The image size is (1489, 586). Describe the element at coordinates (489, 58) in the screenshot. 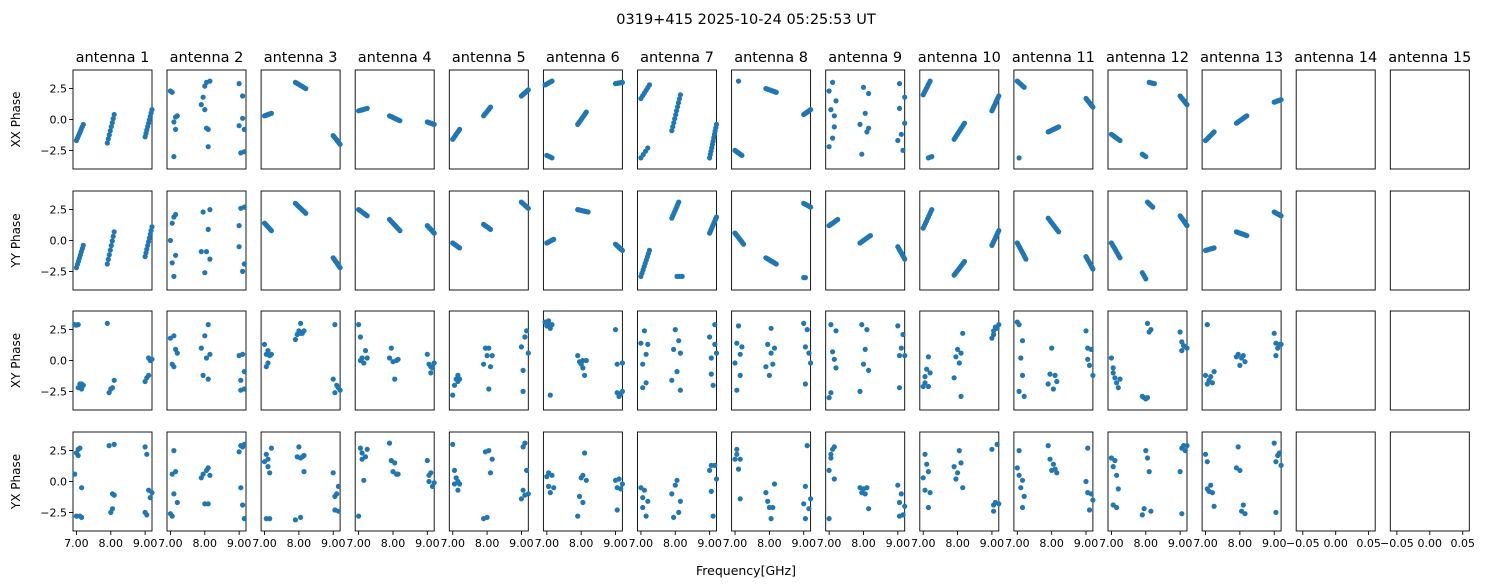

I see `antenna-title: antenna 5` at that location.